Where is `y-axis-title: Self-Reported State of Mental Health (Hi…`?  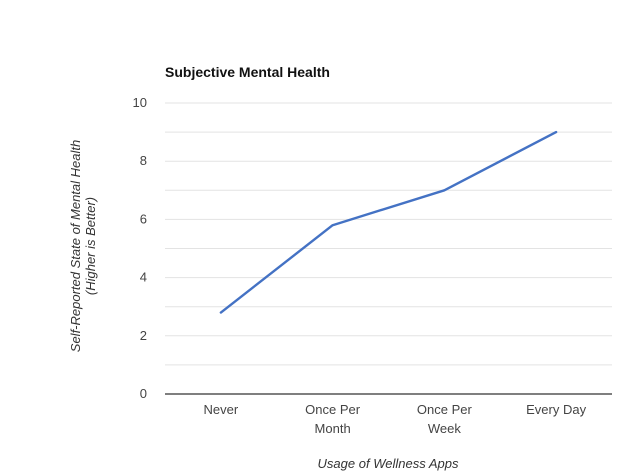
y-axis-title: Self-Reported State of Mental Health (Hi… is located at coordinates (83, 246).